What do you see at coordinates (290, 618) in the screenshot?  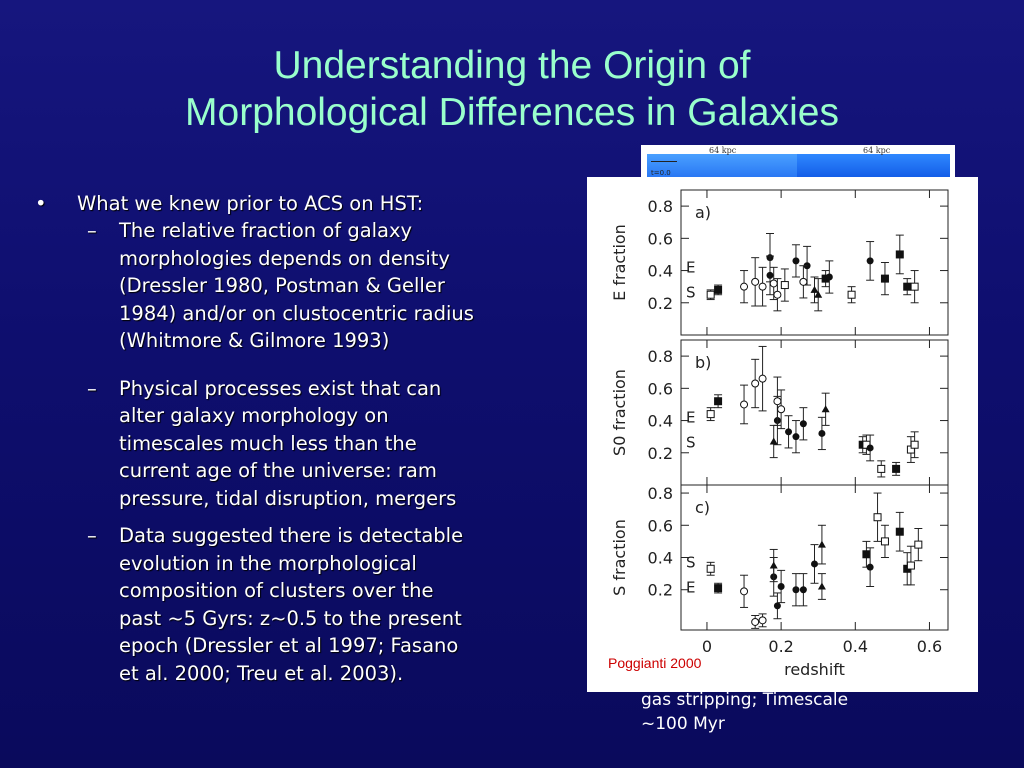 I see `sub-bullet-line: past ~5 Gyrs: z~0.5 to the present` at bounding box center [290, 618].